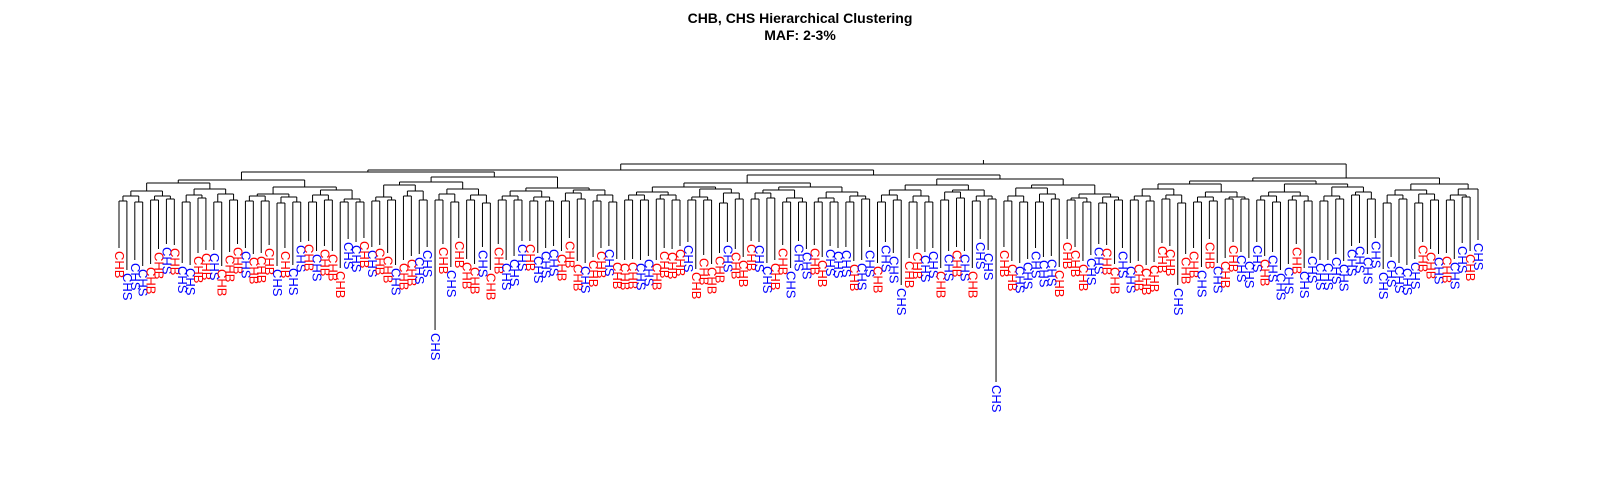 Image resolution: width=1600 pixels, height=480 pixels. What do you see at coordinates (800, 18) in the screenshot?
I see `chart-title: CHB, CHS Hierarchical Clustering` at bounding box center [800, 18].